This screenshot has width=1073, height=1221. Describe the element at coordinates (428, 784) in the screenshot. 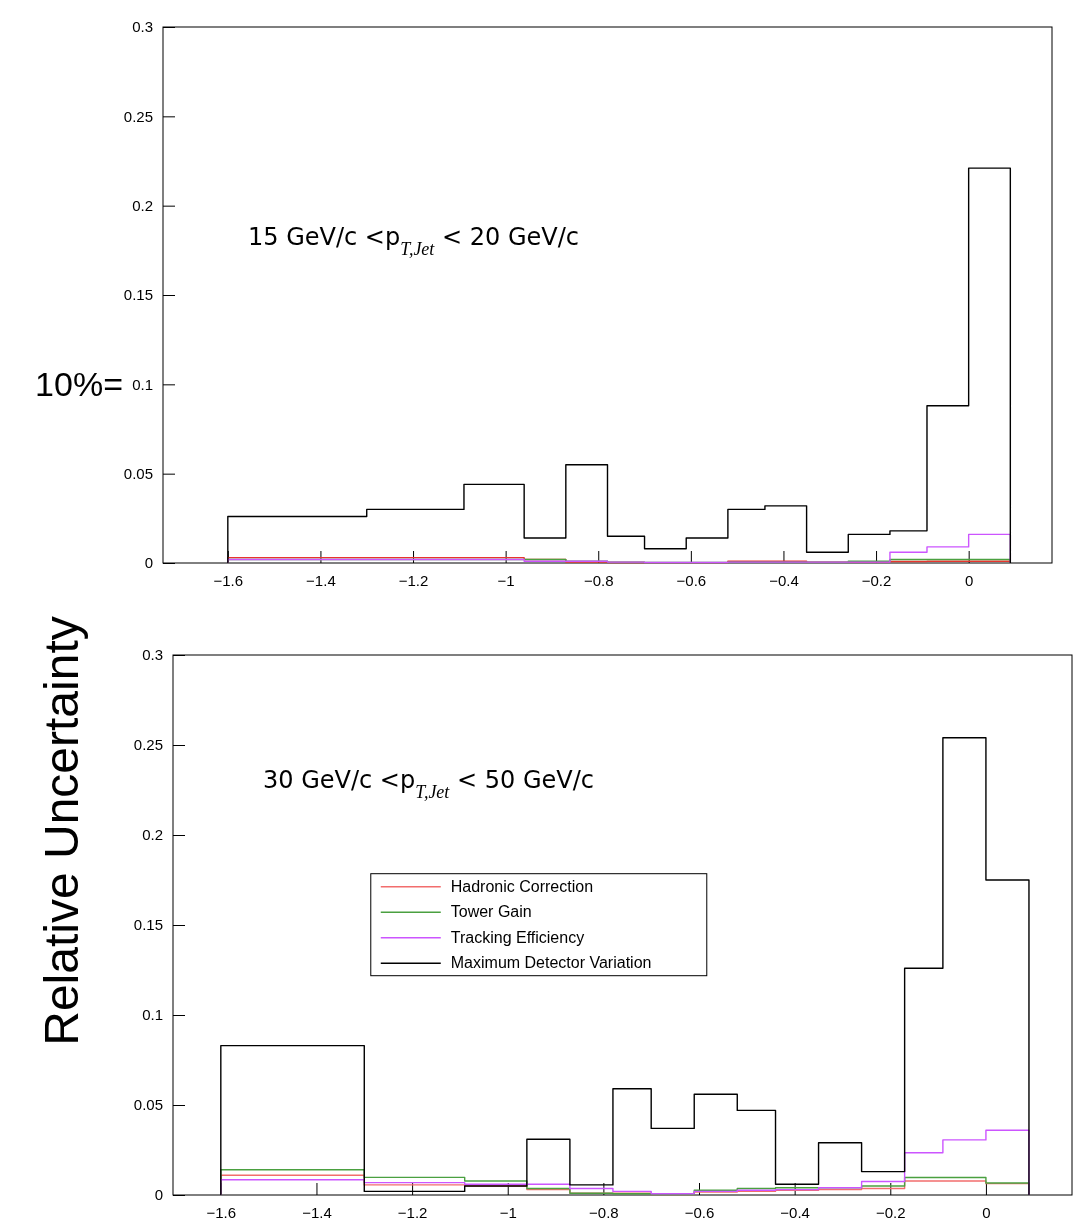

I see `annotation: 30 GeV/c <p$_{T,Jet}$ < 50 GeV/c` at that location.